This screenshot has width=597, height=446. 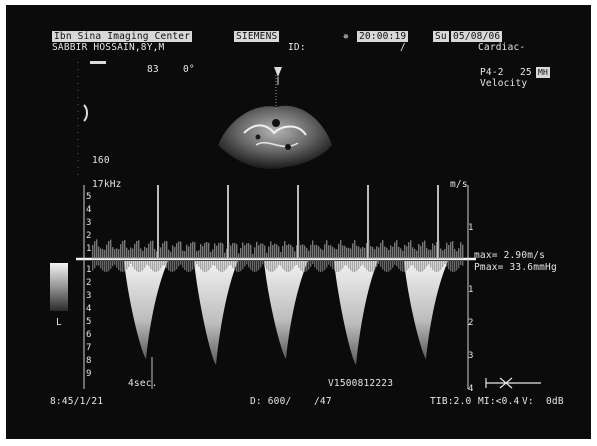 What do you see at coordinates (451, 401) in the screenshot?
I see `tib-index: TIB:2.0` at bounding box center [451, 401].